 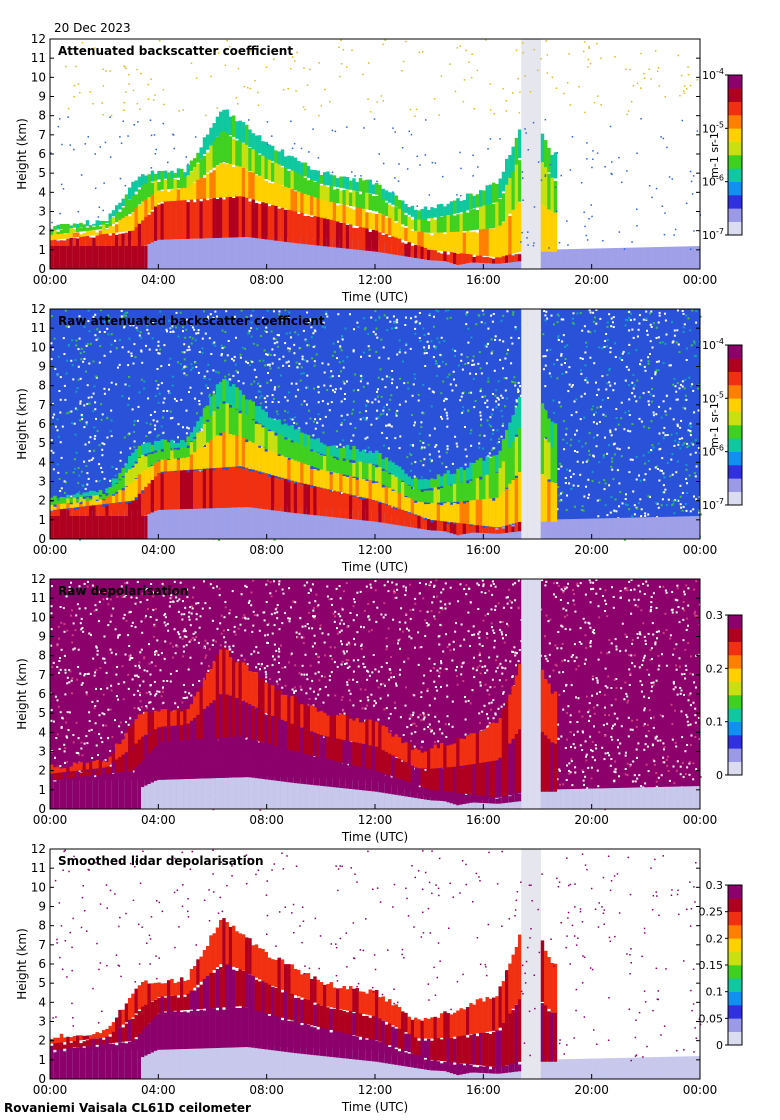 I want to click on x-tick-label: 00:00, so click(x=700, y=280).